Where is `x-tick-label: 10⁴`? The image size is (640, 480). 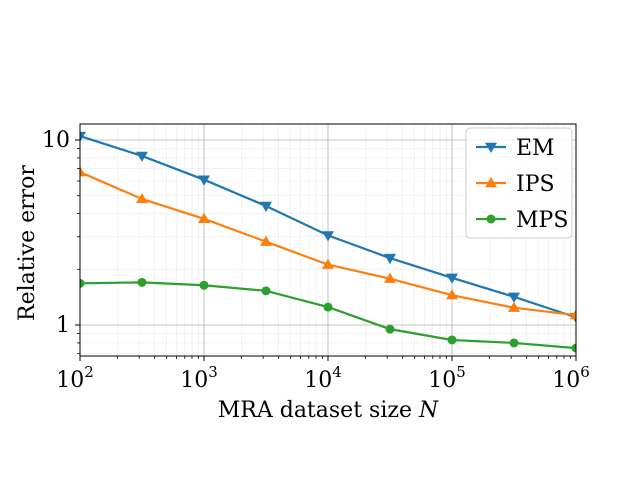
x-tick-label: 10⁴ is located at coordinates (323, 378).